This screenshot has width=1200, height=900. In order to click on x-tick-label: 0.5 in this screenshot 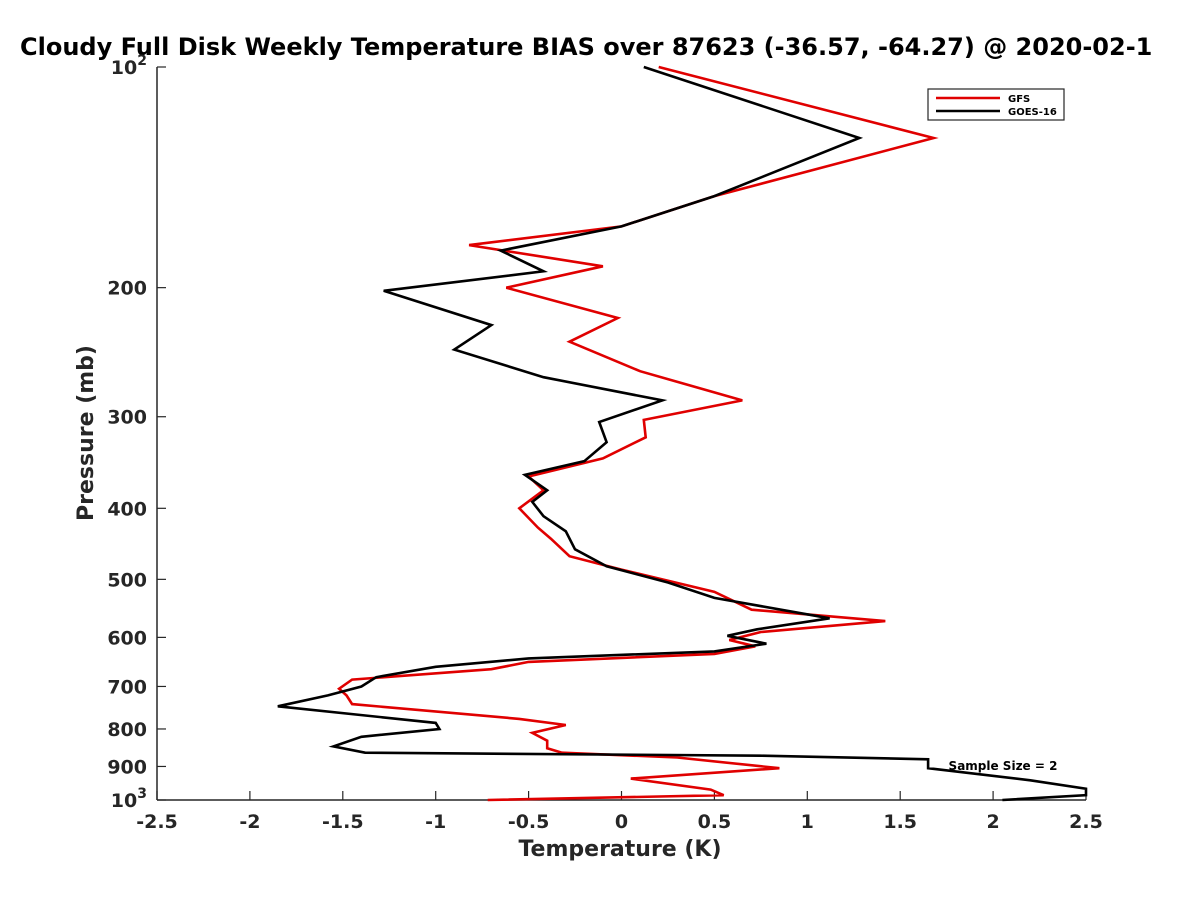, I will do `click(715, 822)`.